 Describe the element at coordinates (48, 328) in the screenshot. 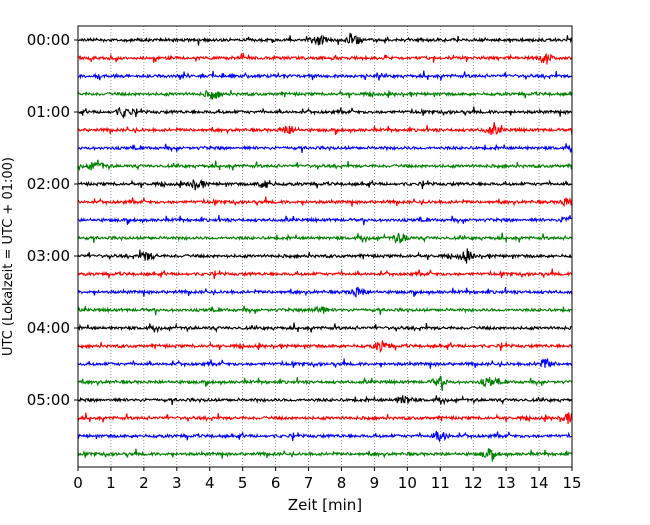

I see `y-tick-label: 04:00` at that location.